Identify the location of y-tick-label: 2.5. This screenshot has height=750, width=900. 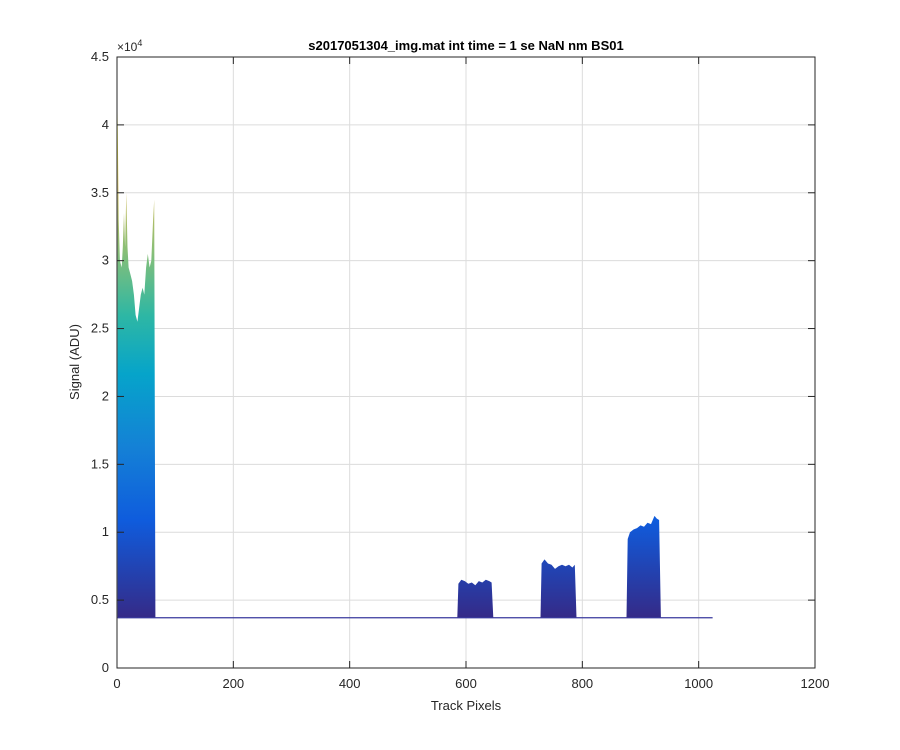
(100, 328).